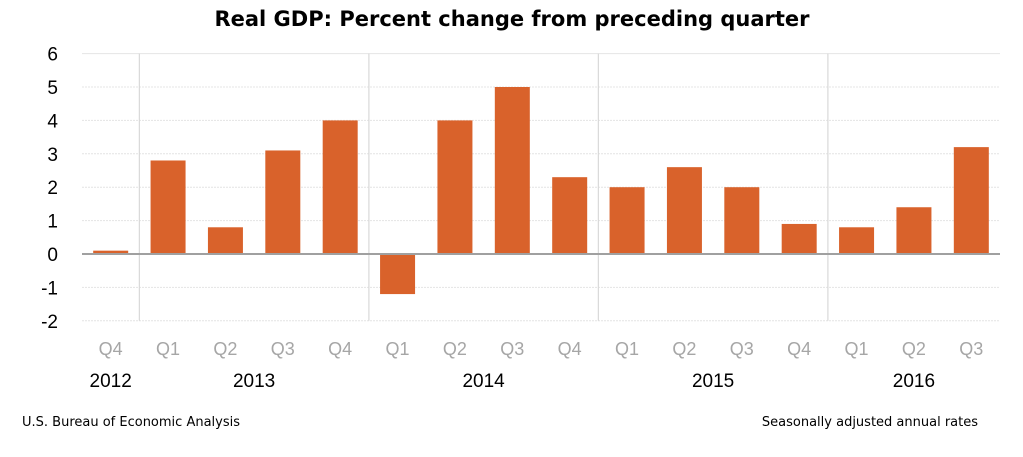 The height and width of the screenshot is (457, 1023). I want to click on y-tick-label: -1, so click(49, 288).